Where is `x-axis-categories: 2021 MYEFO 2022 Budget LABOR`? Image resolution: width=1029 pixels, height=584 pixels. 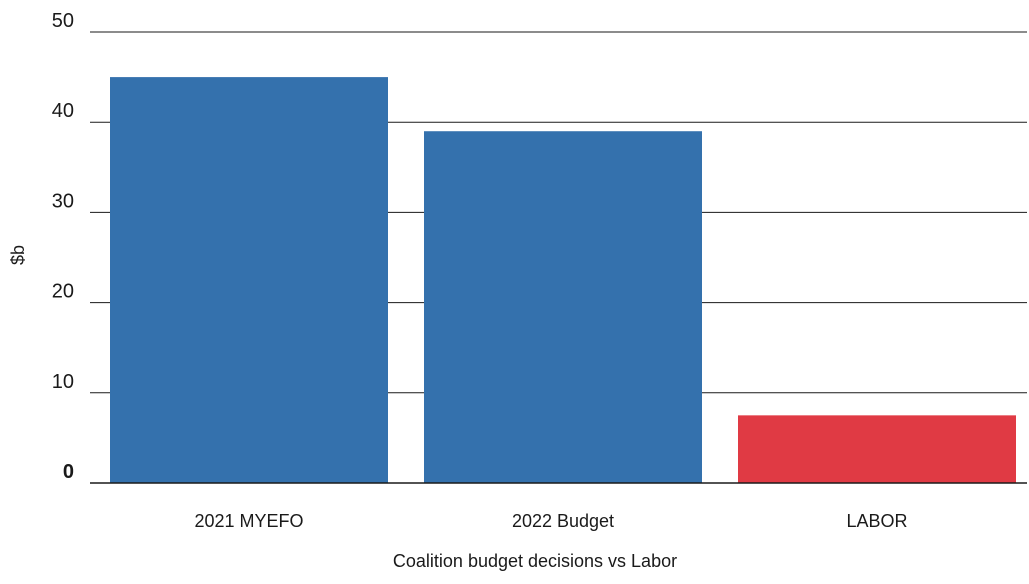 x-axis-categories: 2021 MYEFO 2022 Budget LABOR is located at coordinates (550, 521).